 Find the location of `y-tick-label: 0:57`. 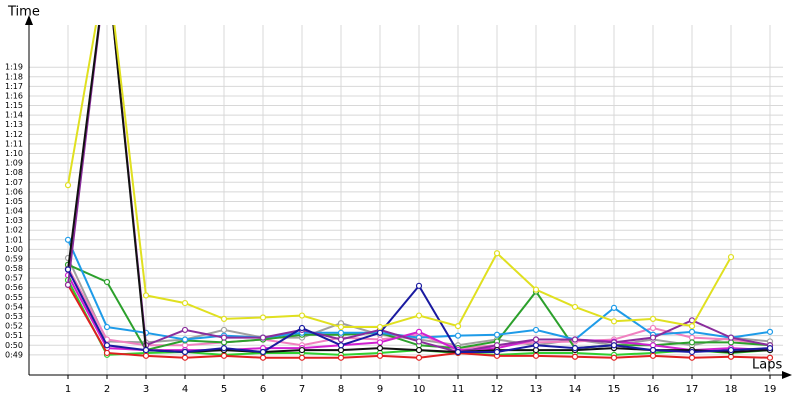

y-tick-label: 0:57 is located at coordinates (14, 278).